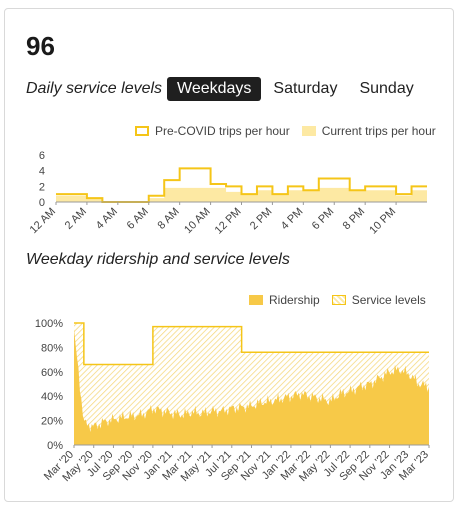  Describe the element at coordinates (42, 156) in the screenshot. I see `y-tick-label: 6` at that location.